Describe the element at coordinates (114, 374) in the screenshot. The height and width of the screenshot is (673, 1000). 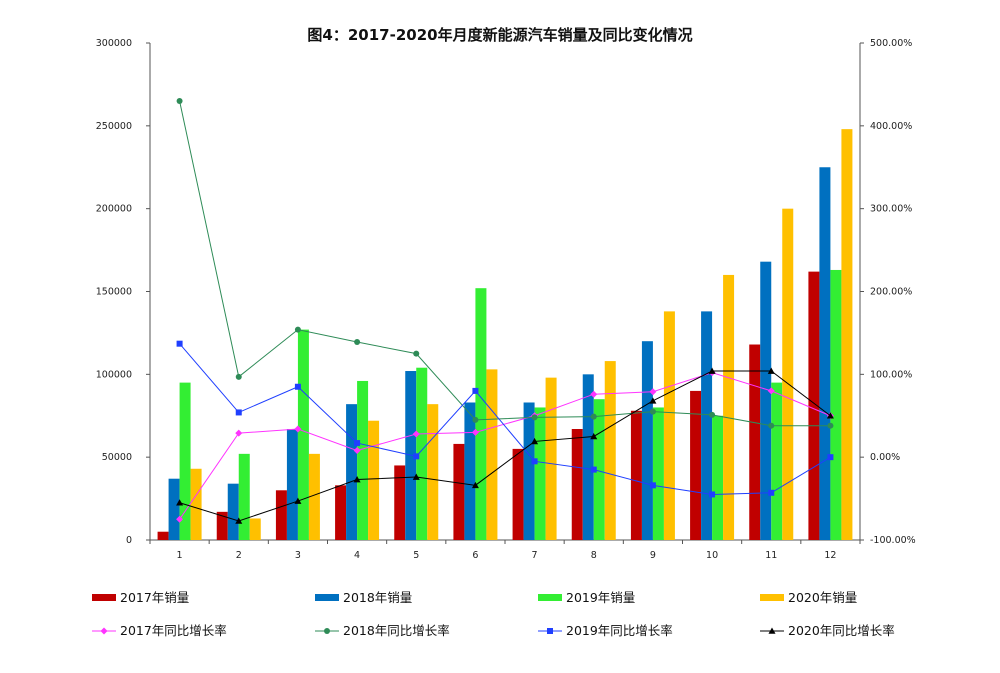
I see `y-tick-label: 100000` at that location.